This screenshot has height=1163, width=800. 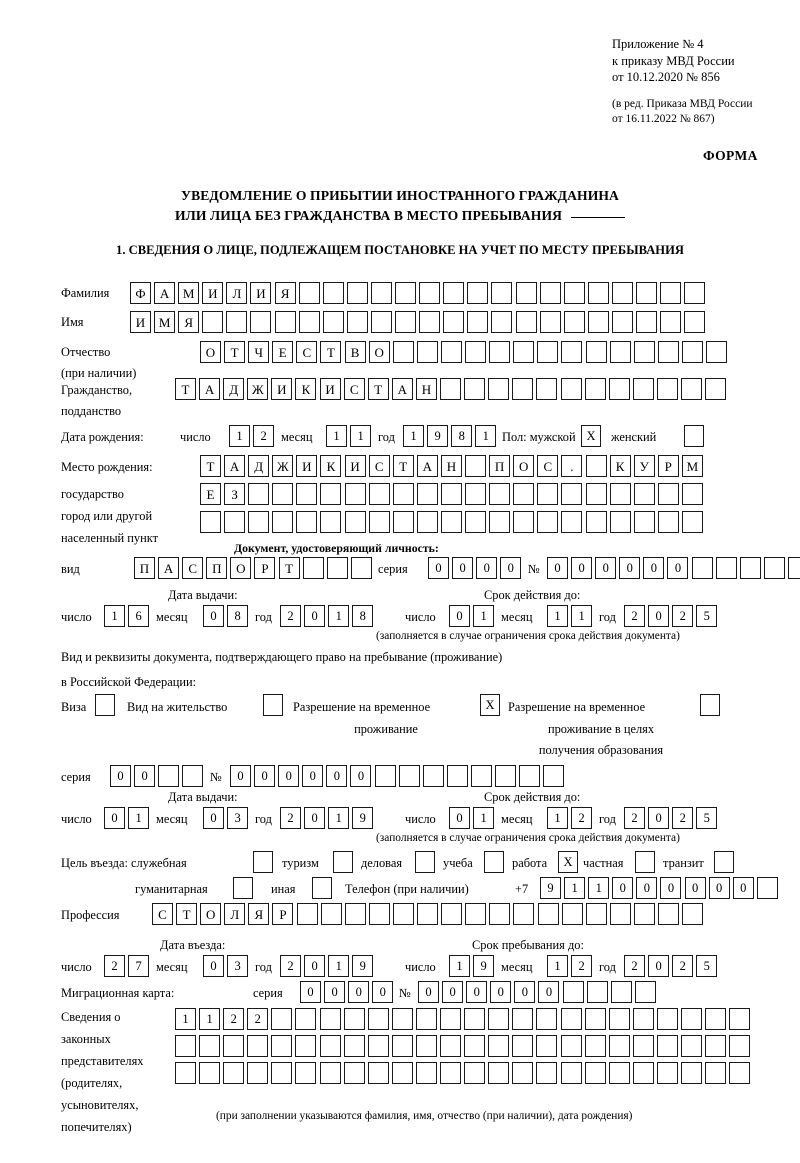 What do you see at coordinates (425, 862) in the screenshot?
I see `purpose-business-checkbox` at bounding box center [425, 862].